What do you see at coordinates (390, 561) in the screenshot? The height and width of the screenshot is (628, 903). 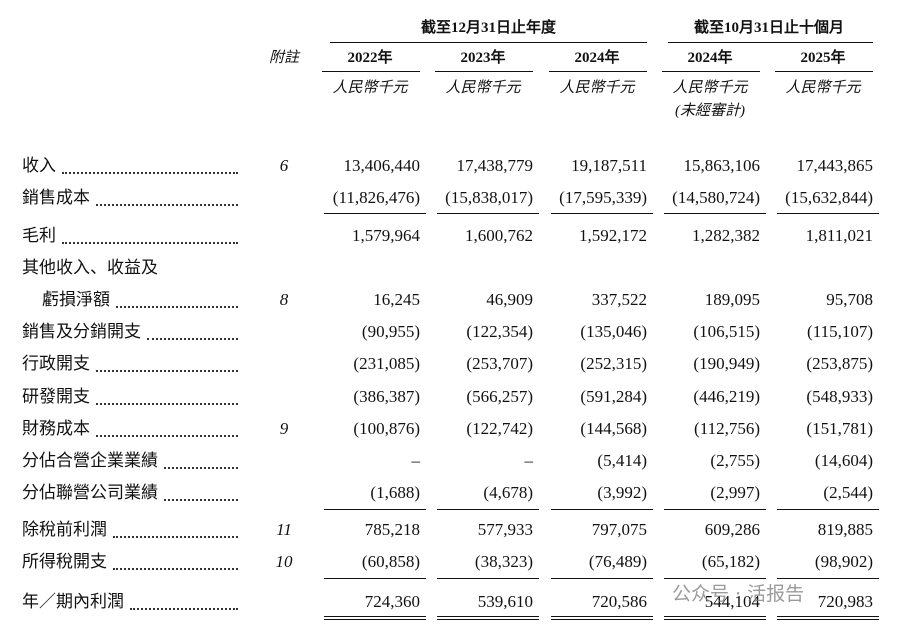 I see `value: (60,858)` at bounding box center [390, 561].